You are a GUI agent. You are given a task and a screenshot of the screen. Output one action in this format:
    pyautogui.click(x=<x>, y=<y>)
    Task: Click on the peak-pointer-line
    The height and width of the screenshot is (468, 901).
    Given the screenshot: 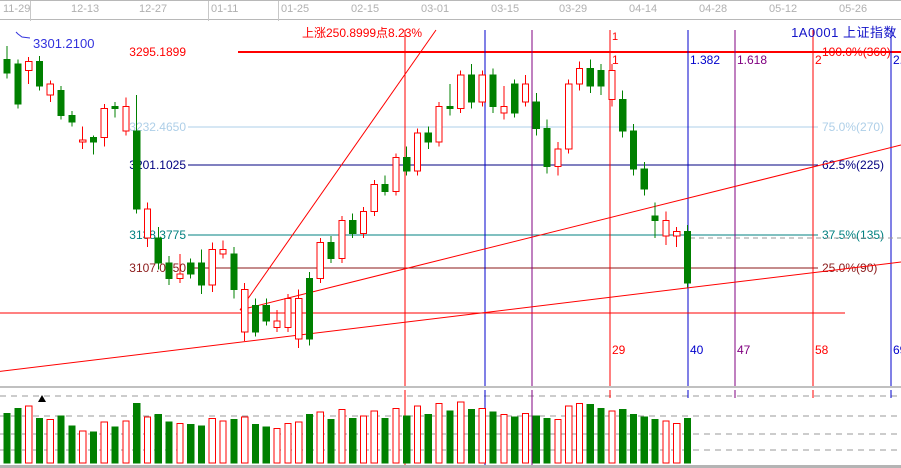 What is the action you would take?
    pyautogui.click(x=23, y=35)
    